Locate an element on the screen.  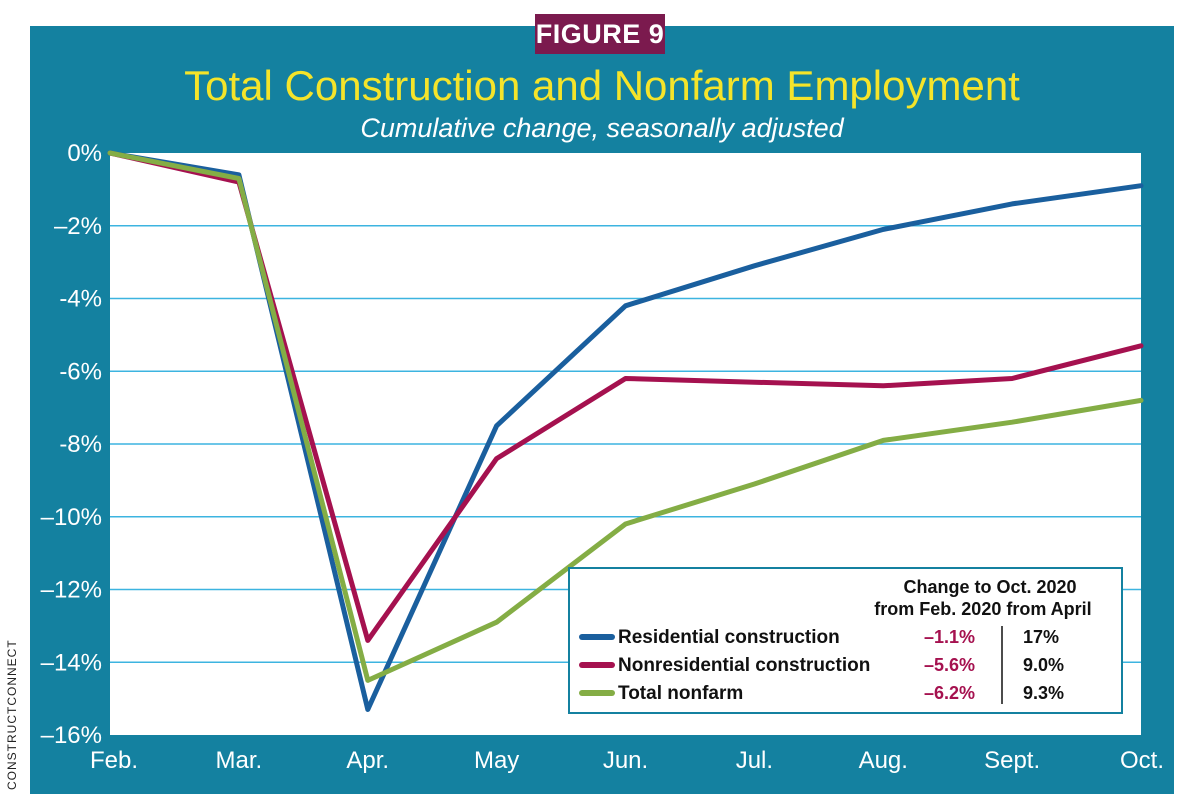
figure-badge: FIGURE 9 is located at coordinates (600, 34).